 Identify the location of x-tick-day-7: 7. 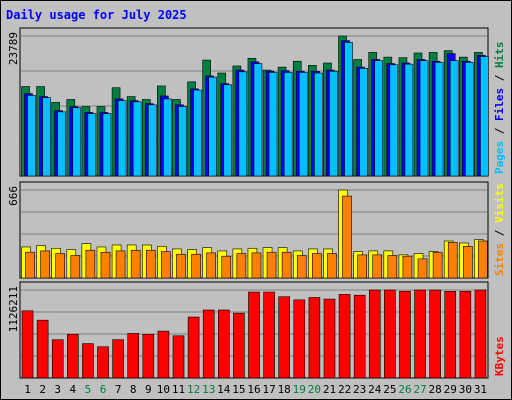
(118, 389).